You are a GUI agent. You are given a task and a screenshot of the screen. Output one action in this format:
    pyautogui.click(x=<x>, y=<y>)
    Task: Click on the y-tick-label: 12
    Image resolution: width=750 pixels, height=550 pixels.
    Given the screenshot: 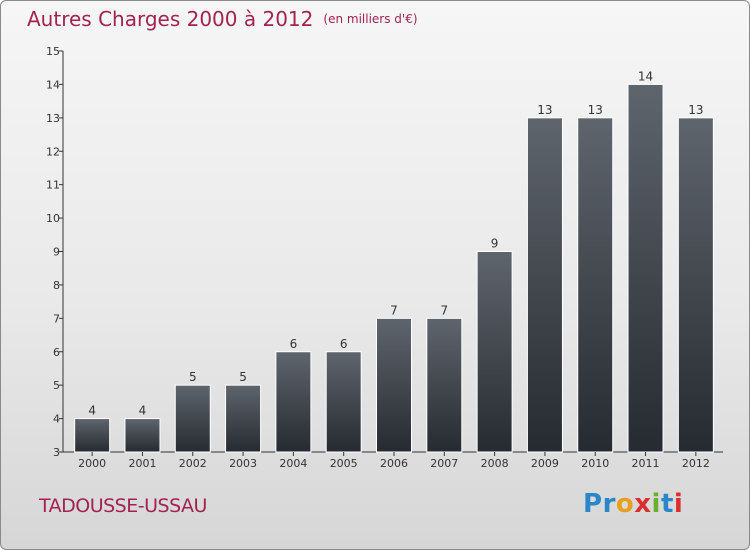 What is the action you would take?
    pyautogui.click(x=53, y=151)
    